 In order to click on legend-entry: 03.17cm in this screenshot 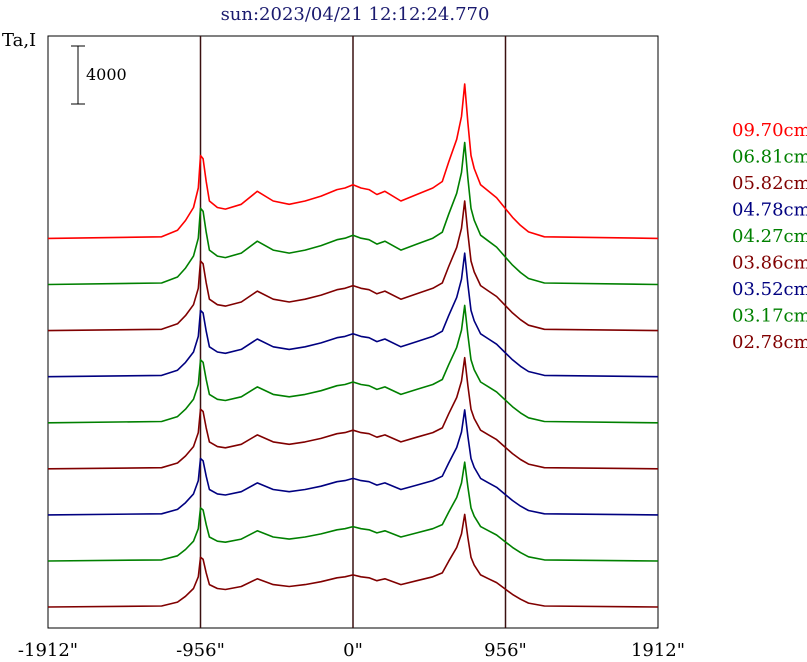, I will do `click(769, 316)`.